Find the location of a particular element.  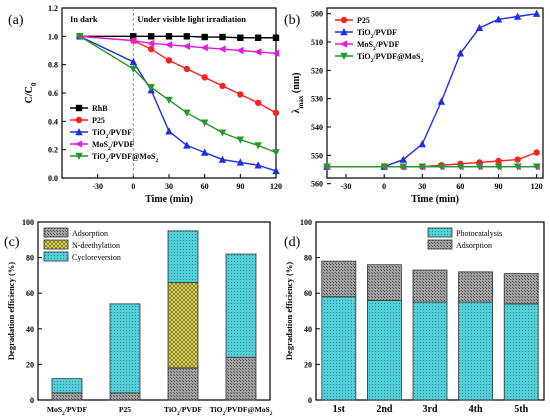

category-label: 1st is located at coordinates (339, 409).